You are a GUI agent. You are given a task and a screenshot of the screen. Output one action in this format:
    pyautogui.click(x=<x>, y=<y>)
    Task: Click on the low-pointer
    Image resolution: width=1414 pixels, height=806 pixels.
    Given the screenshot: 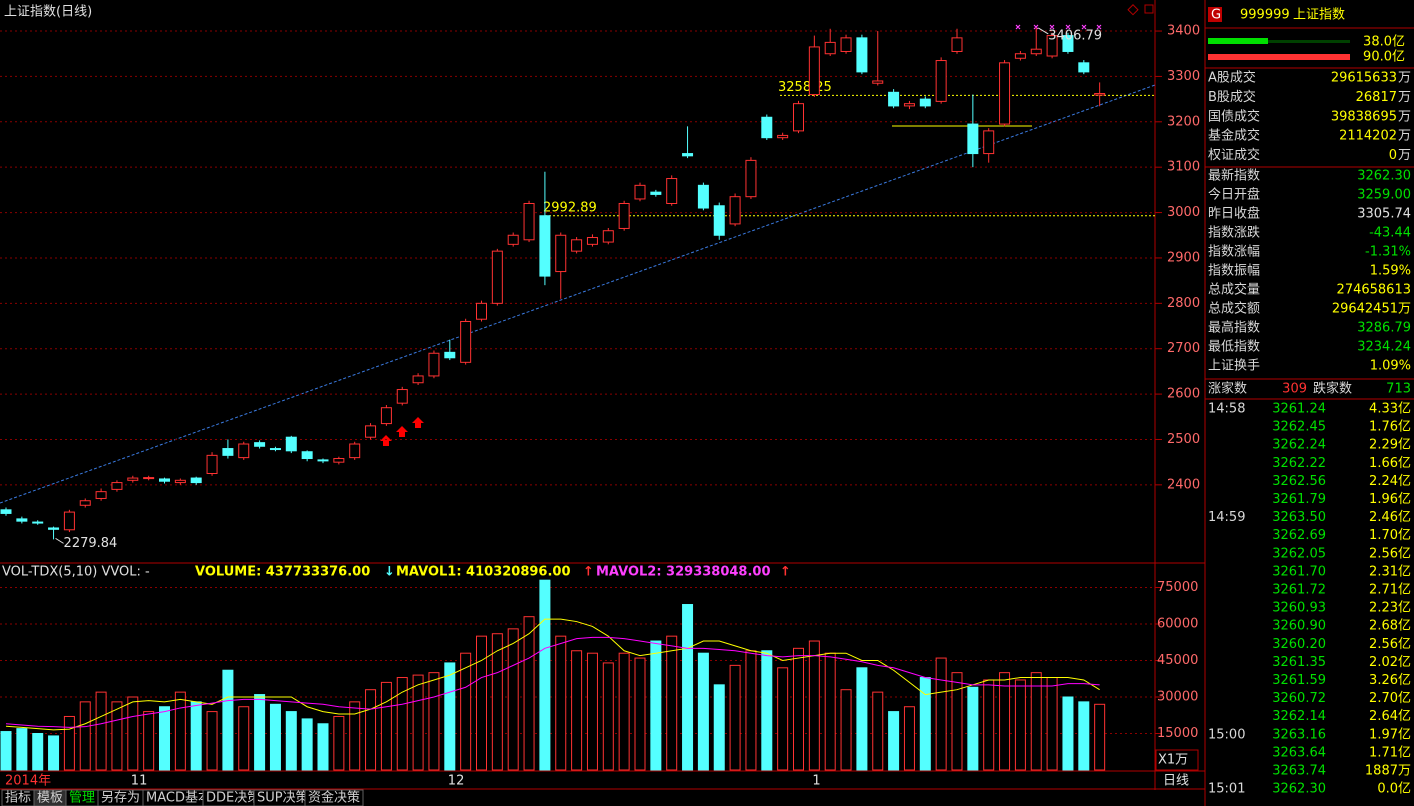 What is the action you would take?
    pyautogui.click(x=59, y=540)
    